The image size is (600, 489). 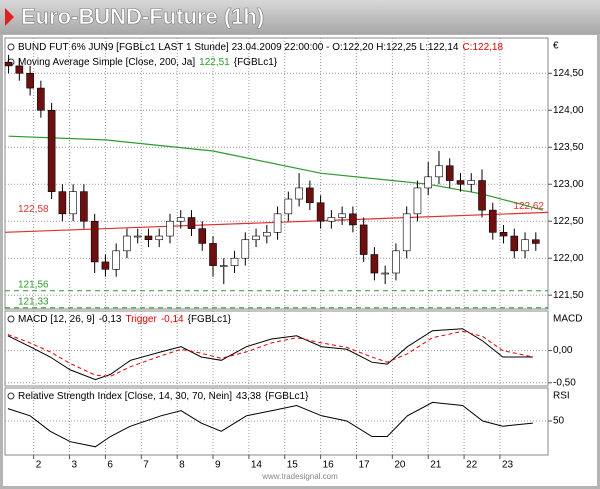 What do you see at coordinates (248, 396) in the screenshot?
I see `legend-value: 43,38` at bounding box center [248, 396].